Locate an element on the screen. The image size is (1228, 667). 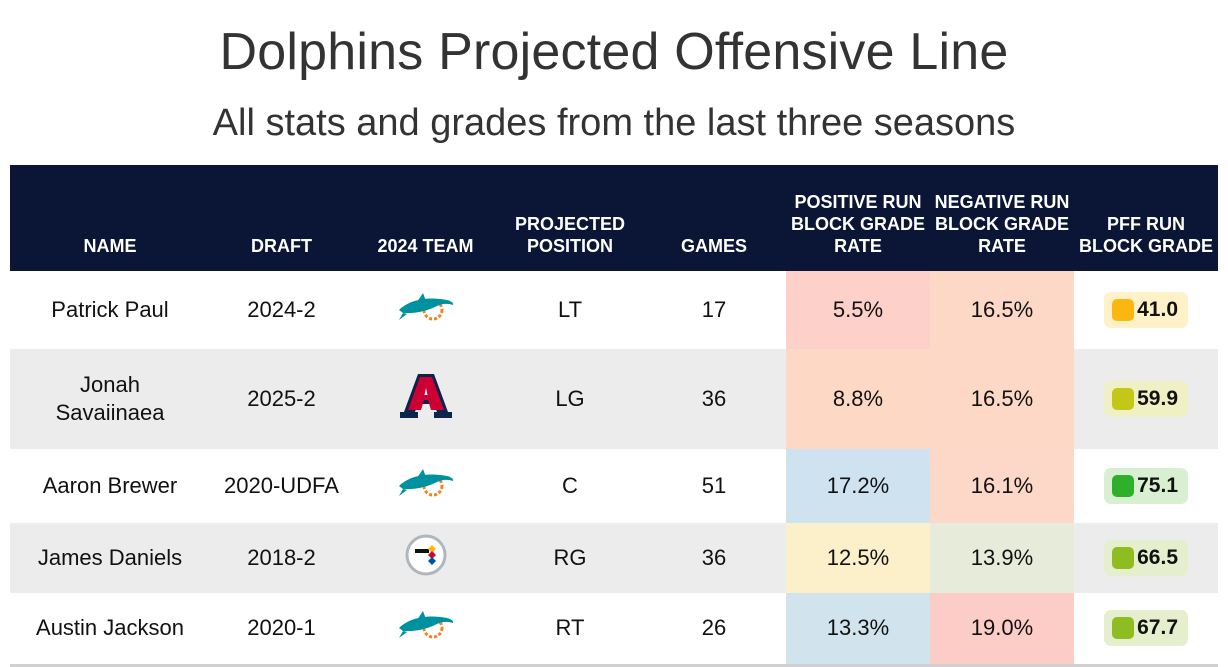
draft-cell: 2020-1 is located at coordinates (281, 630).